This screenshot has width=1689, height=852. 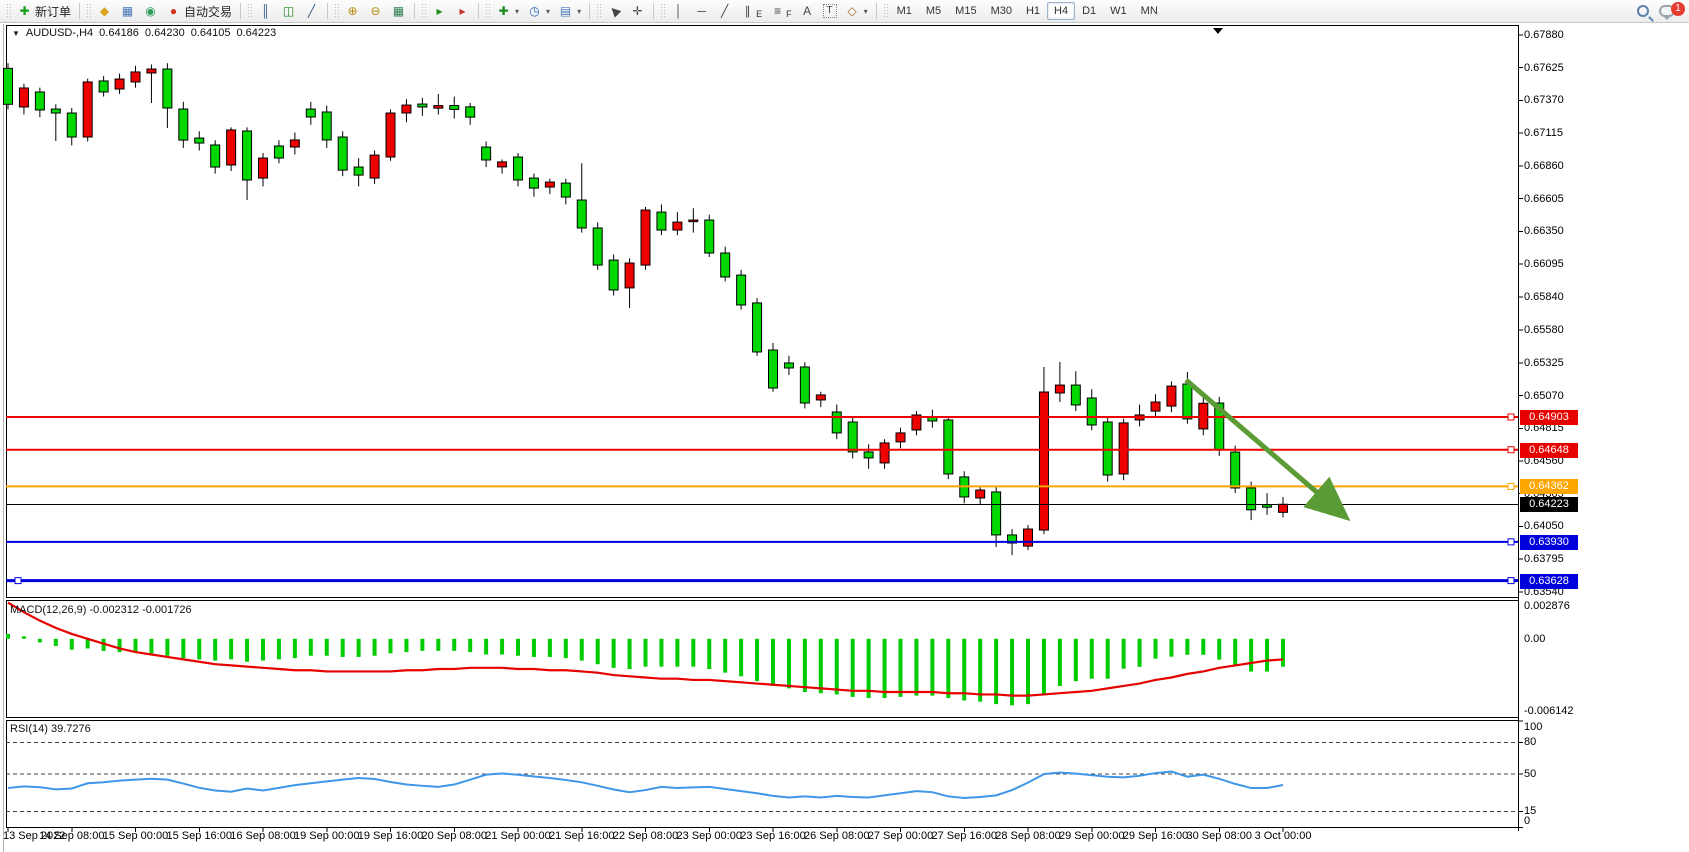 What do you see at coordinates (1544, 395) in the screenshot?
I see `price-axis-tick: 0.65070` at bounding box center [1544, 395].